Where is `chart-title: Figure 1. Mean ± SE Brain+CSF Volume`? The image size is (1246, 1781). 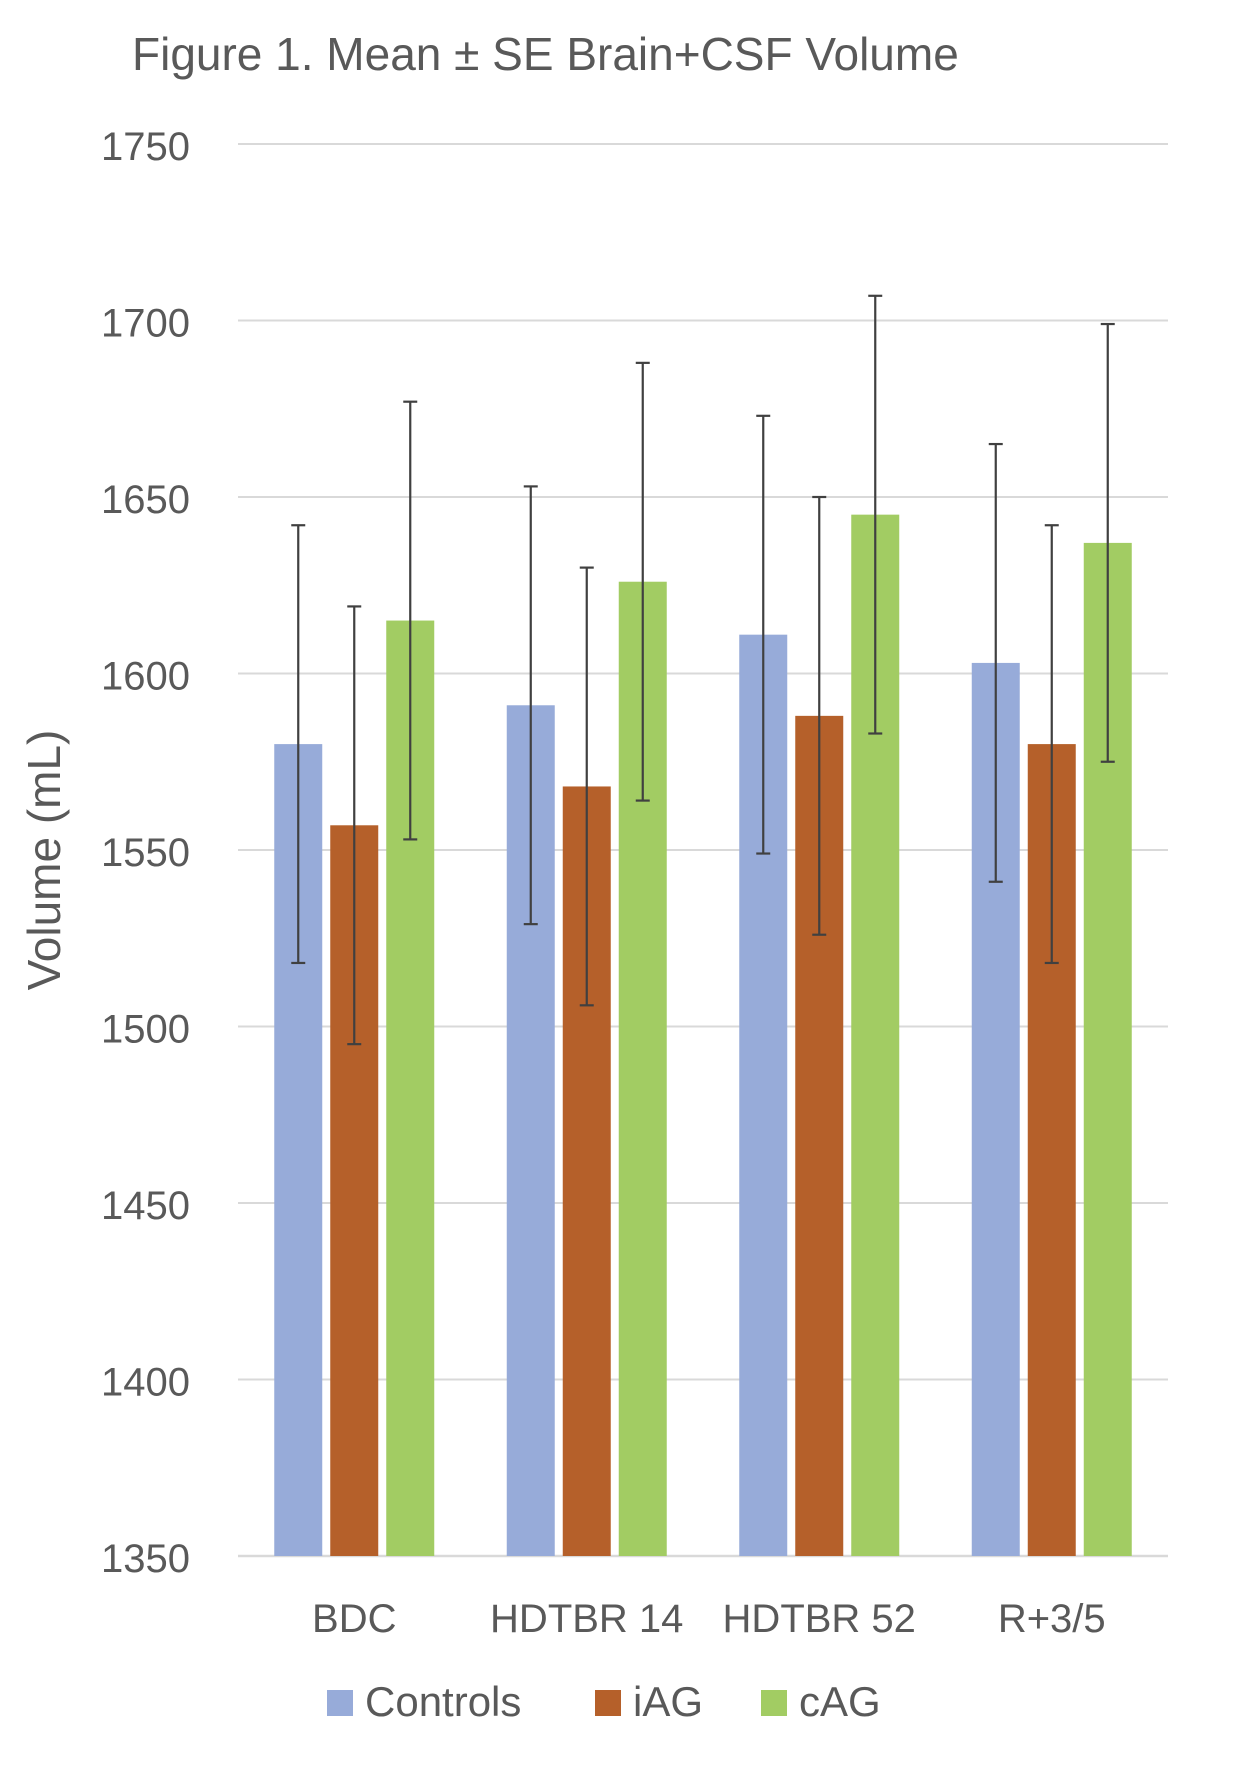 chart-title: Figure 1. Mean ± SE Brain+CSF Volume is located at coordinates (545, 54).